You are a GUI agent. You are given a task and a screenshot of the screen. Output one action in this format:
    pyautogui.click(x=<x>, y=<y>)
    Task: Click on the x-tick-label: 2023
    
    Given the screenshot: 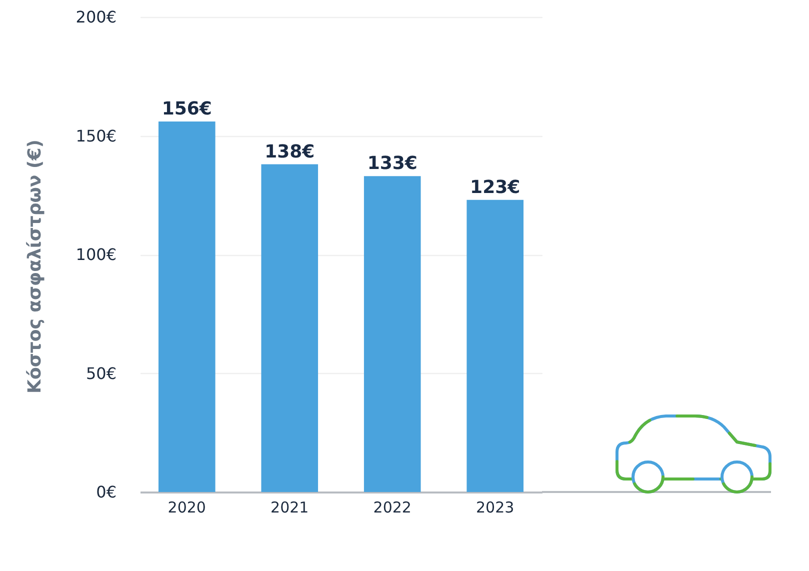 What is the action you would take?
    pyautogui.click(x=495, y=507)
    